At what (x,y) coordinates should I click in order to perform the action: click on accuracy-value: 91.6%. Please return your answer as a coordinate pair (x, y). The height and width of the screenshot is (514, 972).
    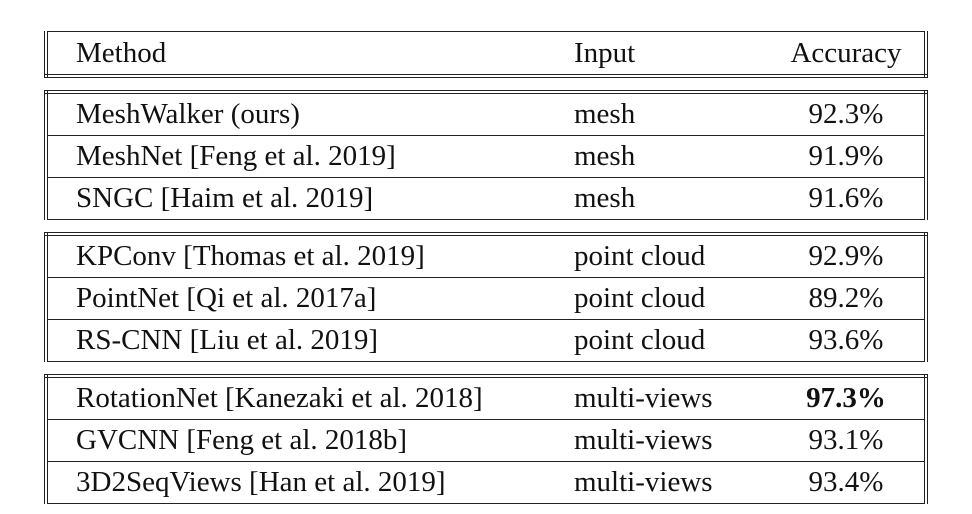
    Looking at the image, I should click on (846, 198).